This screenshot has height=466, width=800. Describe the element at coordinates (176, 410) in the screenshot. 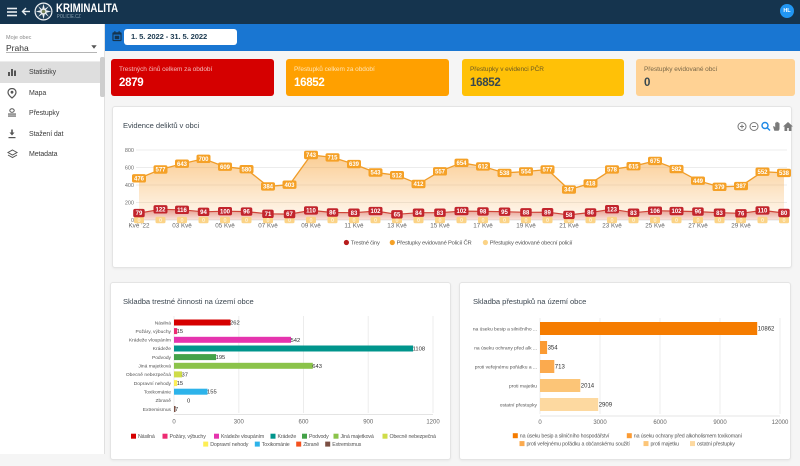

I see `svg-text: 7` at that location.